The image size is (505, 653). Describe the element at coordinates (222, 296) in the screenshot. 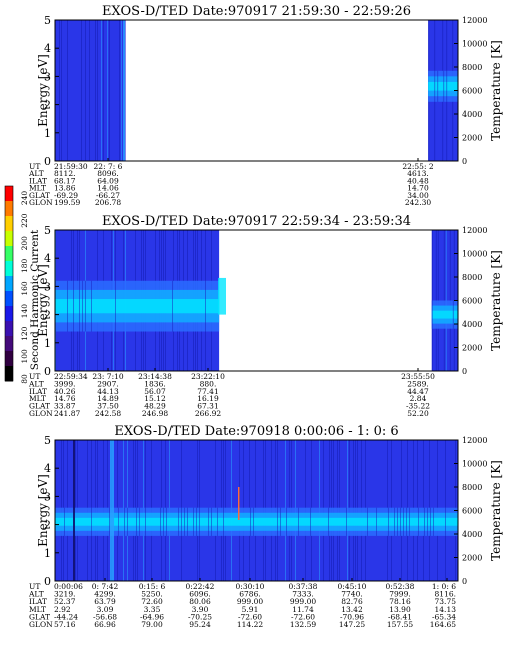

I see `bright-streak` at that location.